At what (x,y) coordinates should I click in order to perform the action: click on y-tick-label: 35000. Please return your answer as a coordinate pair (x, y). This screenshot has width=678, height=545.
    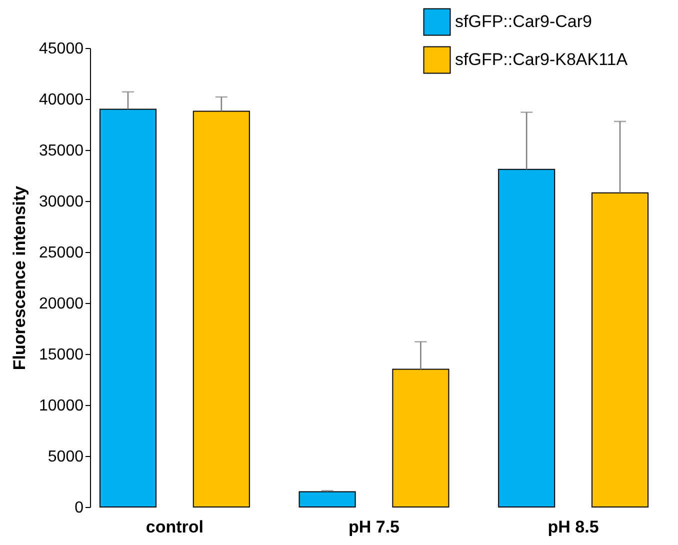
    Looking at the image, I should click on (61, 151).